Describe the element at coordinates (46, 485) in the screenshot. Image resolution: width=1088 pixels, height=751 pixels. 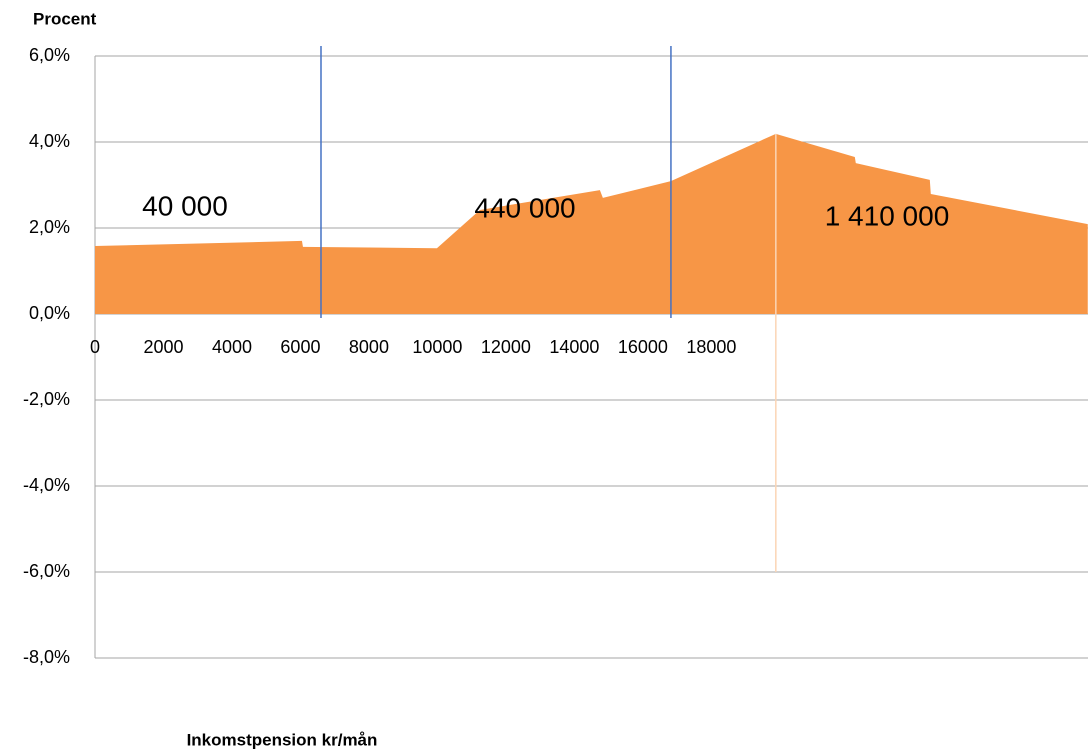
I see `y-tick-label: -4,0%` at that location.